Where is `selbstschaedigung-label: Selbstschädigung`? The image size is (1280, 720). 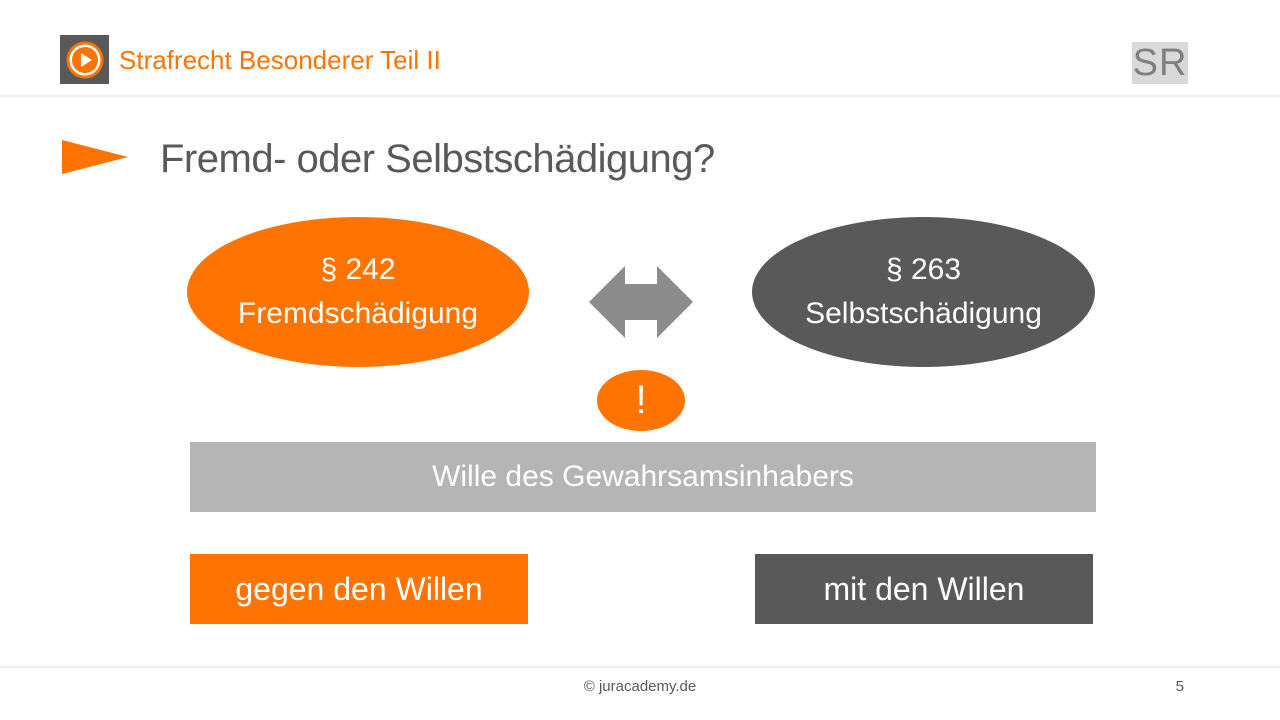
selbstschaedigung-label: Selbstschädigung is located at coordinates (923, 313).